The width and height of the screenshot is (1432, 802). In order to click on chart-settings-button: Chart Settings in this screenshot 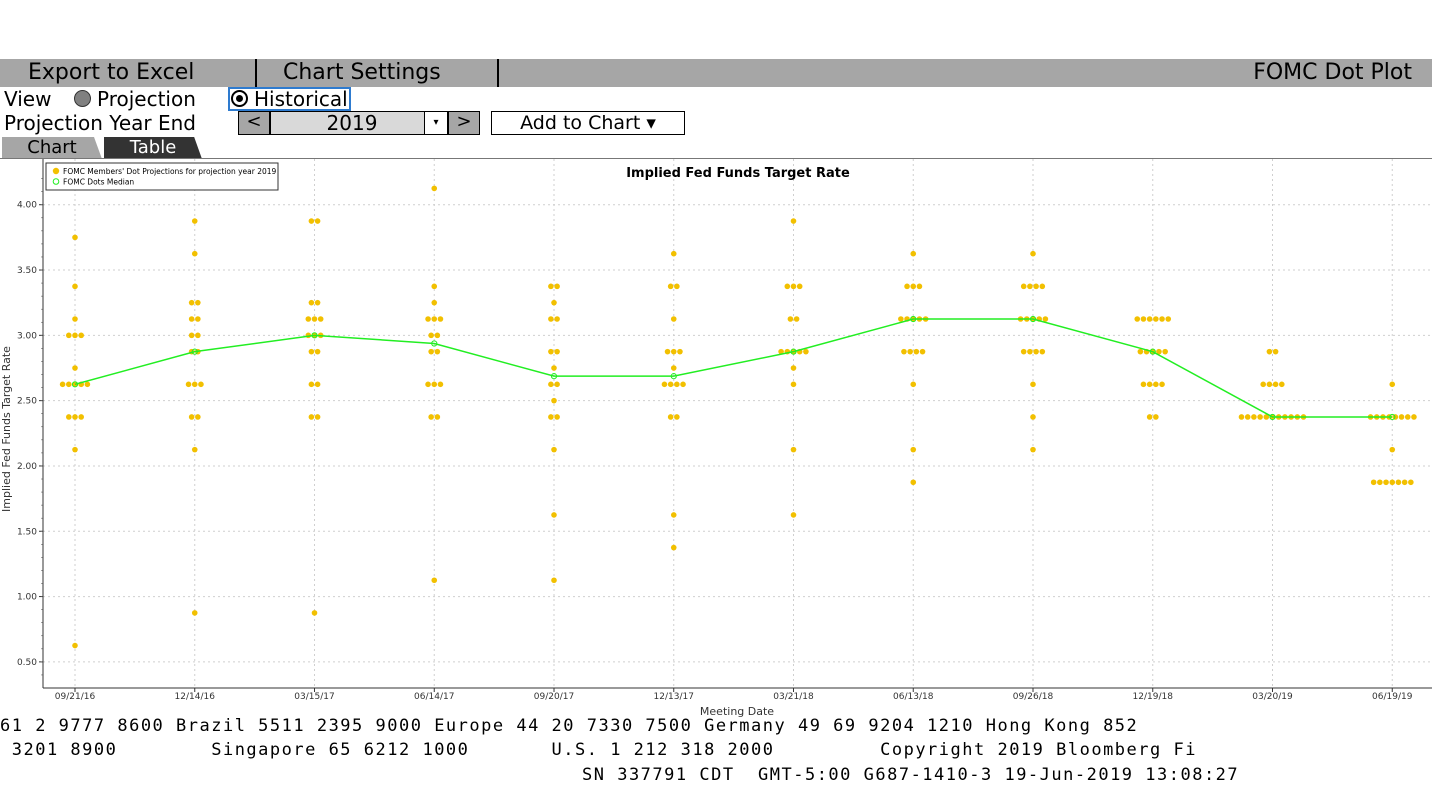, I will do `click(362, 72)`.